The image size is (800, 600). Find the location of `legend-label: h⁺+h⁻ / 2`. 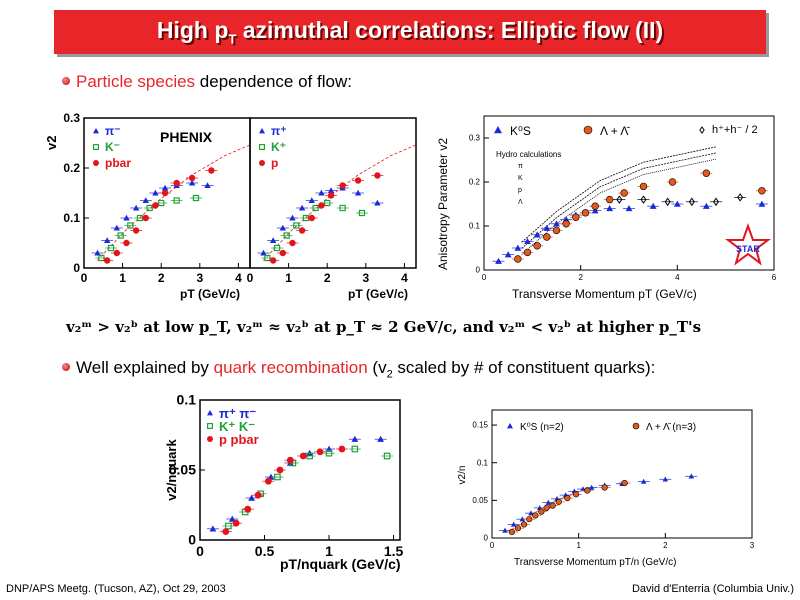

legend-label: h⁺+h⁻ / 2 is located at coordinates (735, 130).